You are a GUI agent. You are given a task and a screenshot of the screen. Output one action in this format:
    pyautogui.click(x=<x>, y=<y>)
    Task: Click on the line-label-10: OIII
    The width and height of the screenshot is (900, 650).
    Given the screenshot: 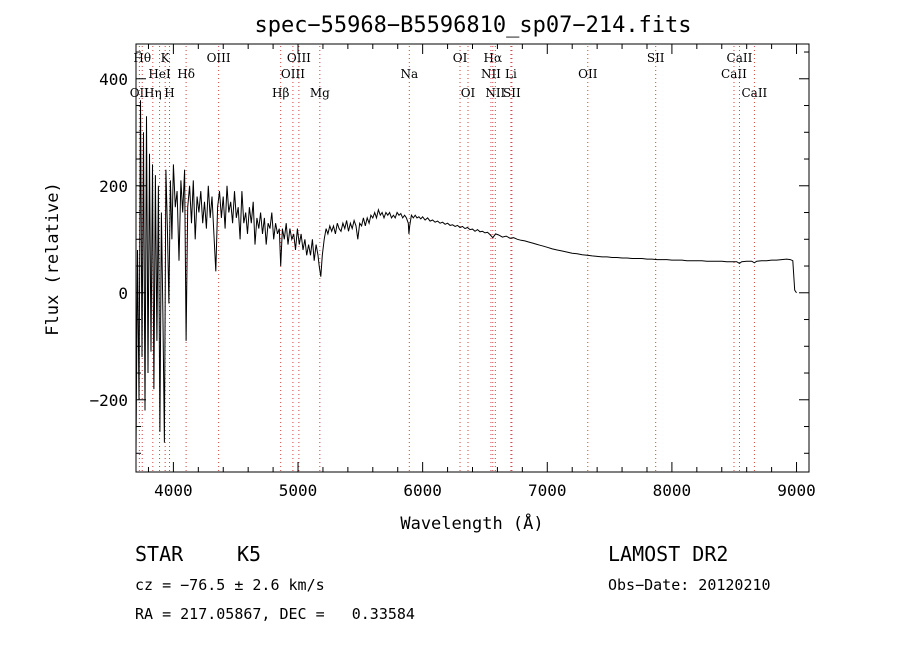 What is the action you would take?
    pyautogui.click(x=299, y=58)
    